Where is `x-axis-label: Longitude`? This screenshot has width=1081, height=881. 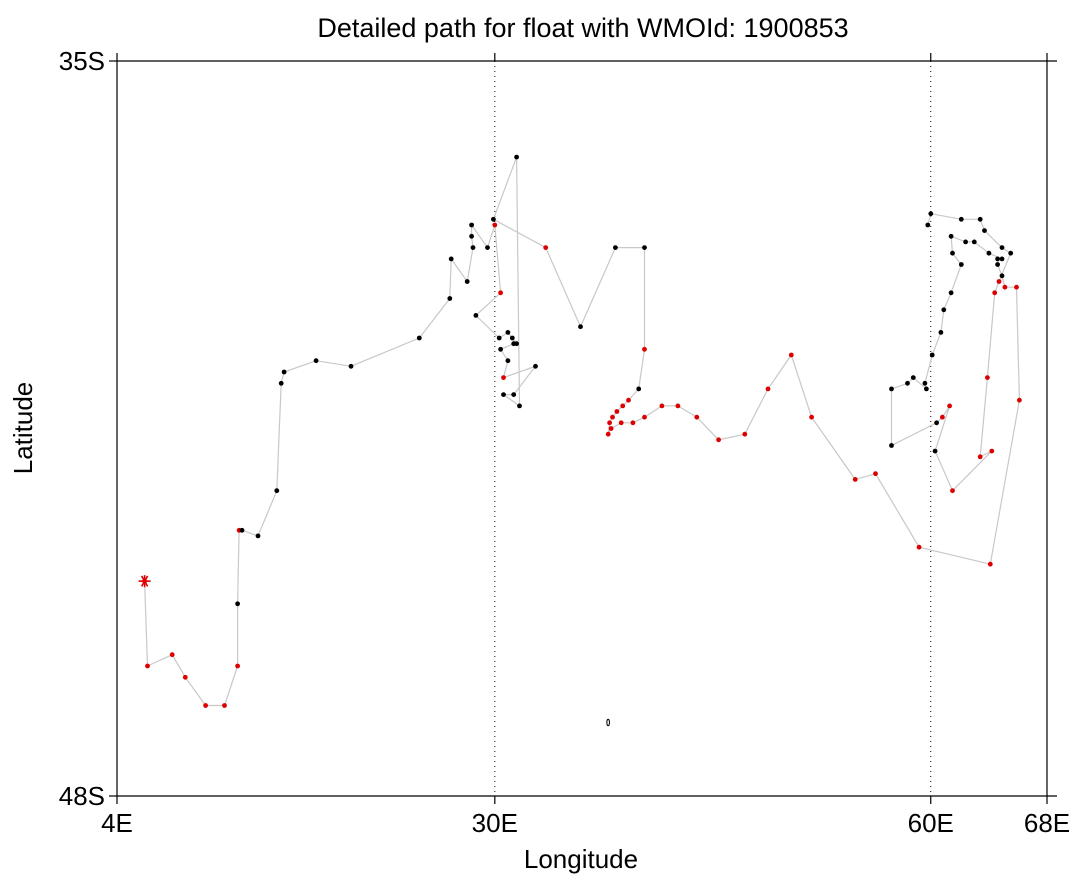
x-axis-label: Longitude is located at coordinates (581, 859).